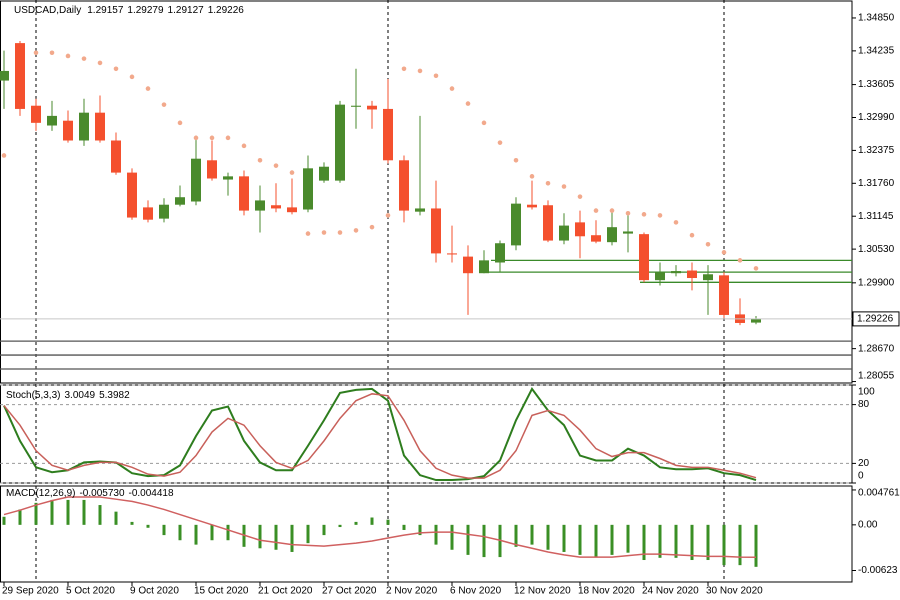  Describe the element at coordinates (670, 591) in the screenshot. I see `x-tick-label: 24 Nov 2020` at that location.